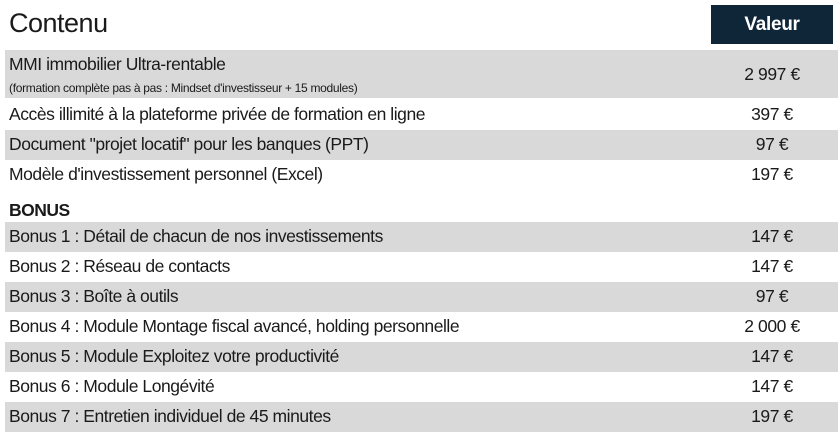 The image size is (838, 436). I want to click on bonus-heading: BONUS, so click(39, 210).